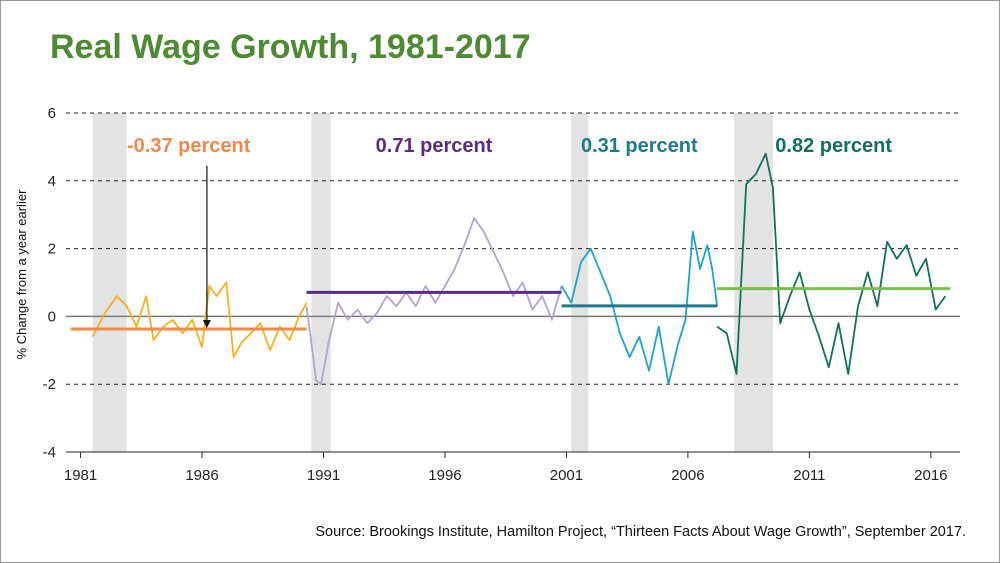  What do you see at coordinates (21, 274) in the screenshot?
I see `y-axis-label: % Change from a year earlier` at bounding box center [21, 274].